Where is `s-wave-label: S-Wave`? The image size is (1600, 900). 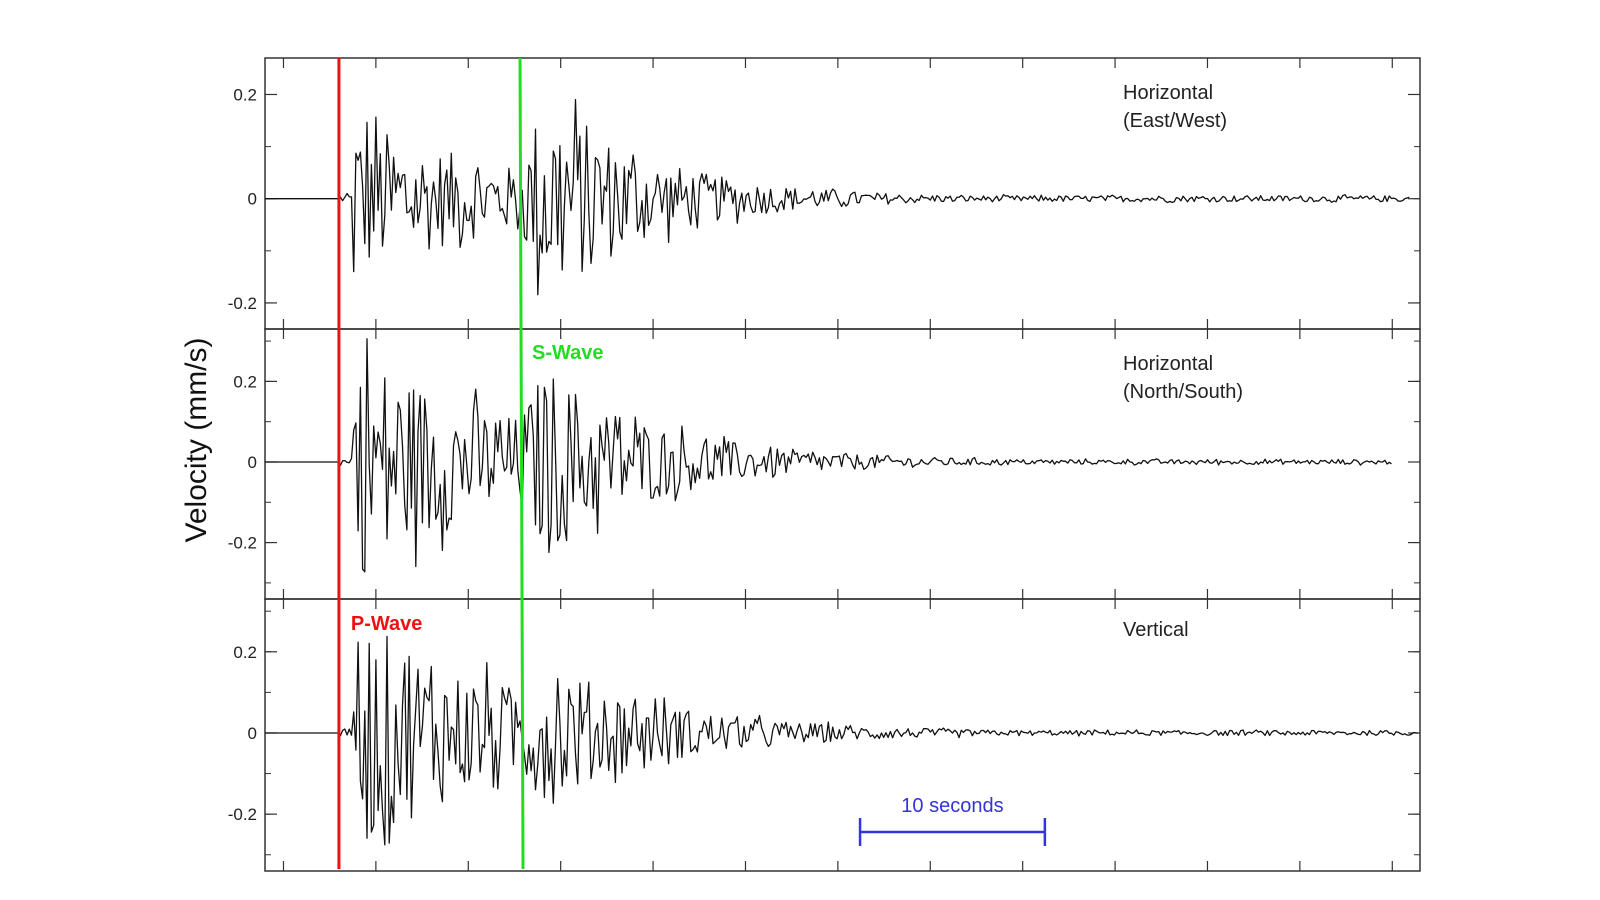 s-wave-label: S-Wave is located at coordinates (568, 353).